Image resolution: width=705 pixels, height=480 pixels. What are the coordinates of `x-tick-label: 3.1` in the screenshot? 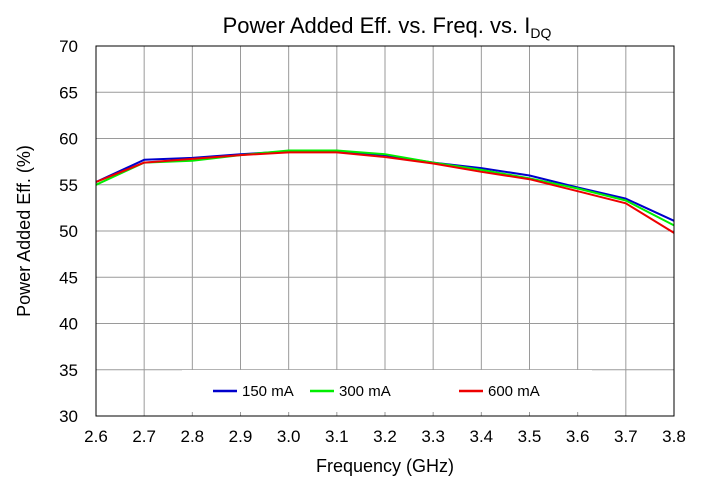 It's located at (337, 436).